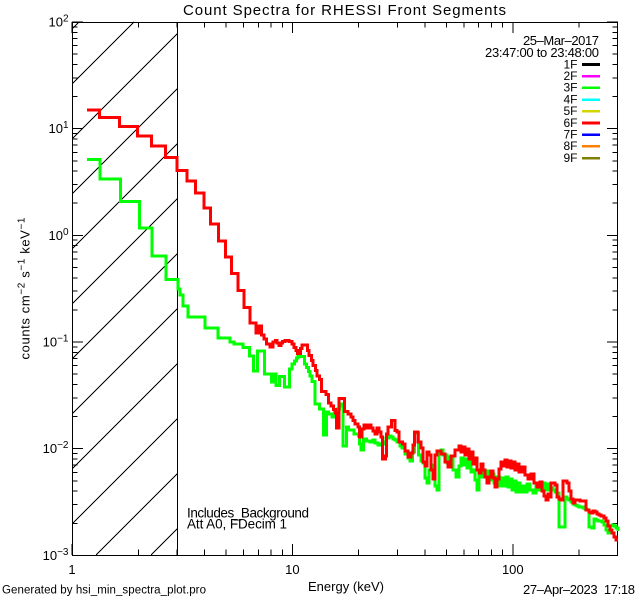  Describe the element at coordinates (570, 64) in the screenshot. I see `svg-text: 1F` at that location.